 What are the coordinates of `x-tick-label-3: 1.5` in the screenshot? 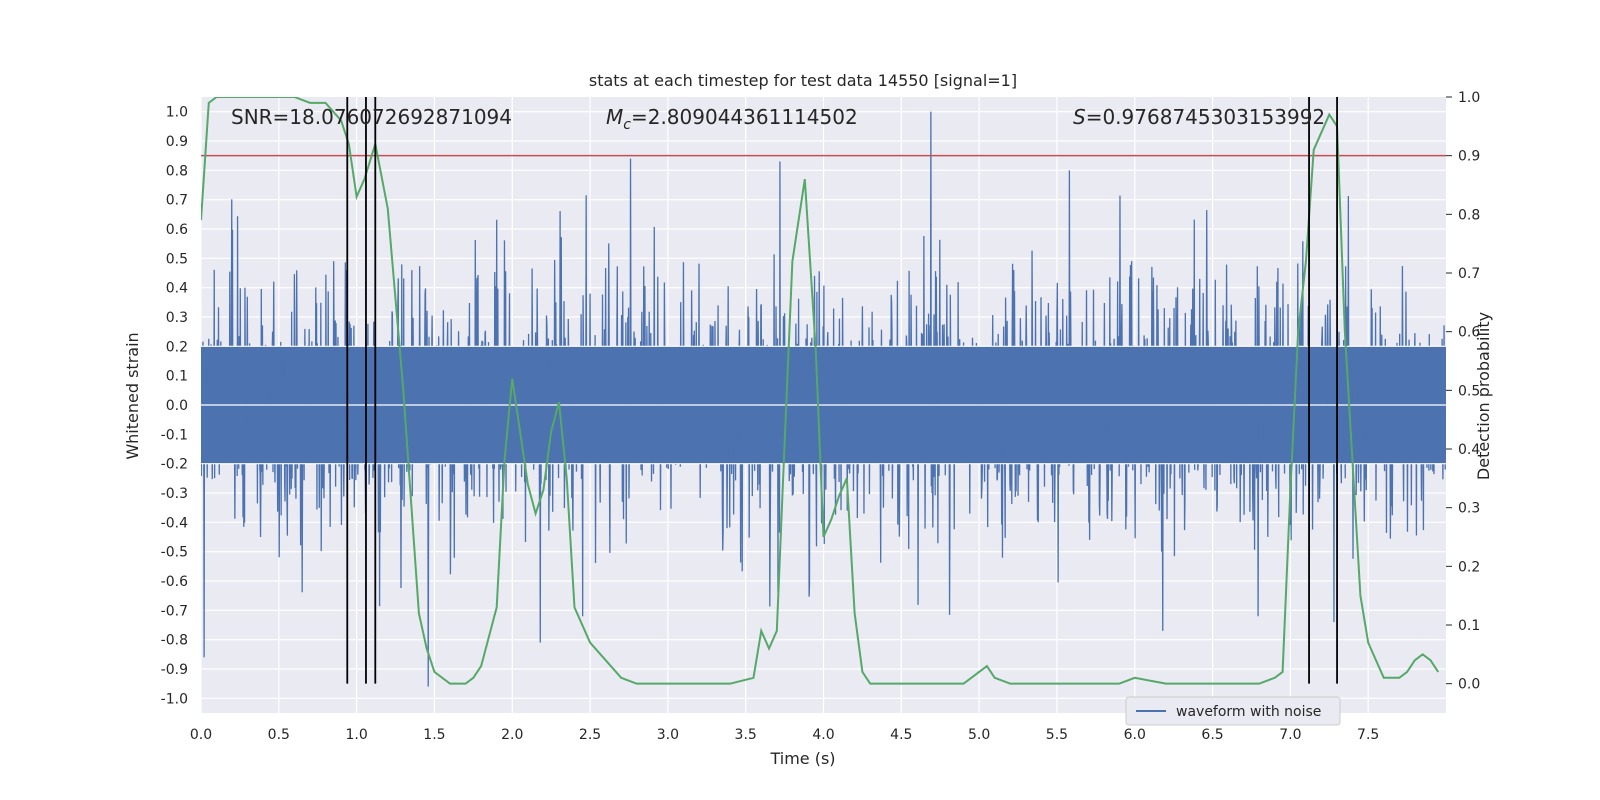 It's located at (434, 735).